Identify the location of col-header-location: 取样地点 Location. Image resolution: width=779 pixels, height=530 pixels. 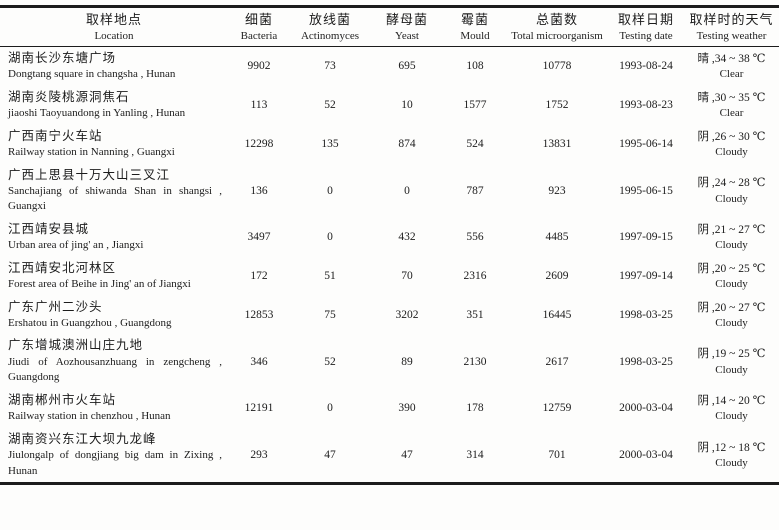
(114, 27).